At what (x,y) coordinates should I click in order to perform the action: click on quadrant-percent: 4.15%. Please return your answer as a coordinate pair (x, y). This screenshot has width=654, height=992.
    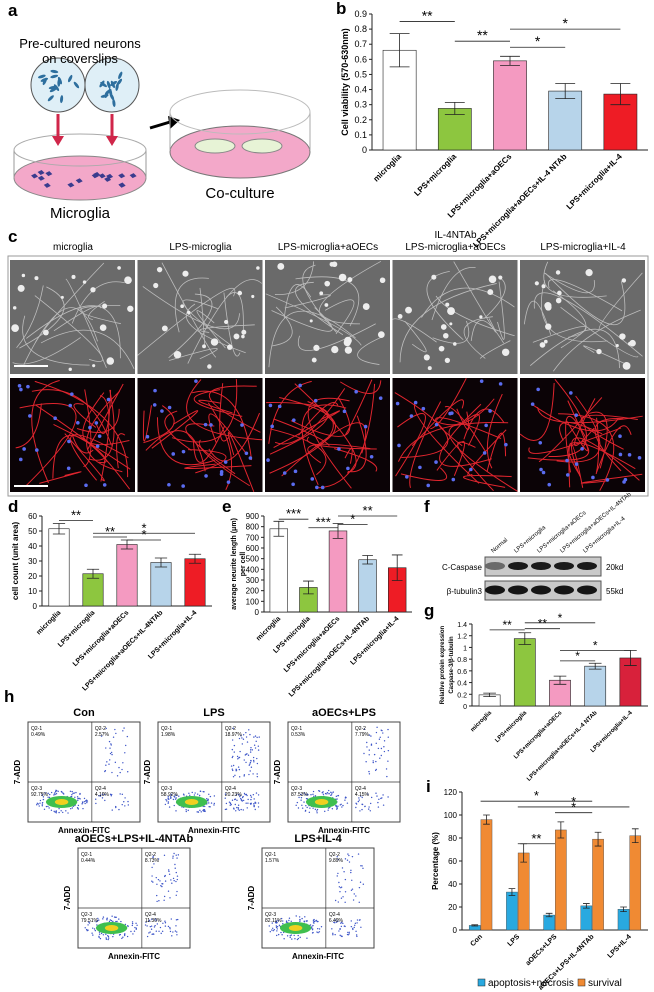
    Looking at the image, I should click on (362, 795).